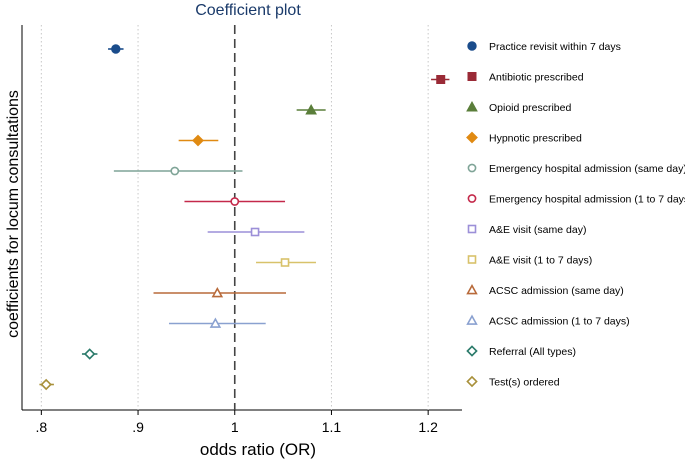 Image resolution: width=685 pixels, height=461 pixels. I want to click on legend-label: A&E visit (same day), so click(537, 230).